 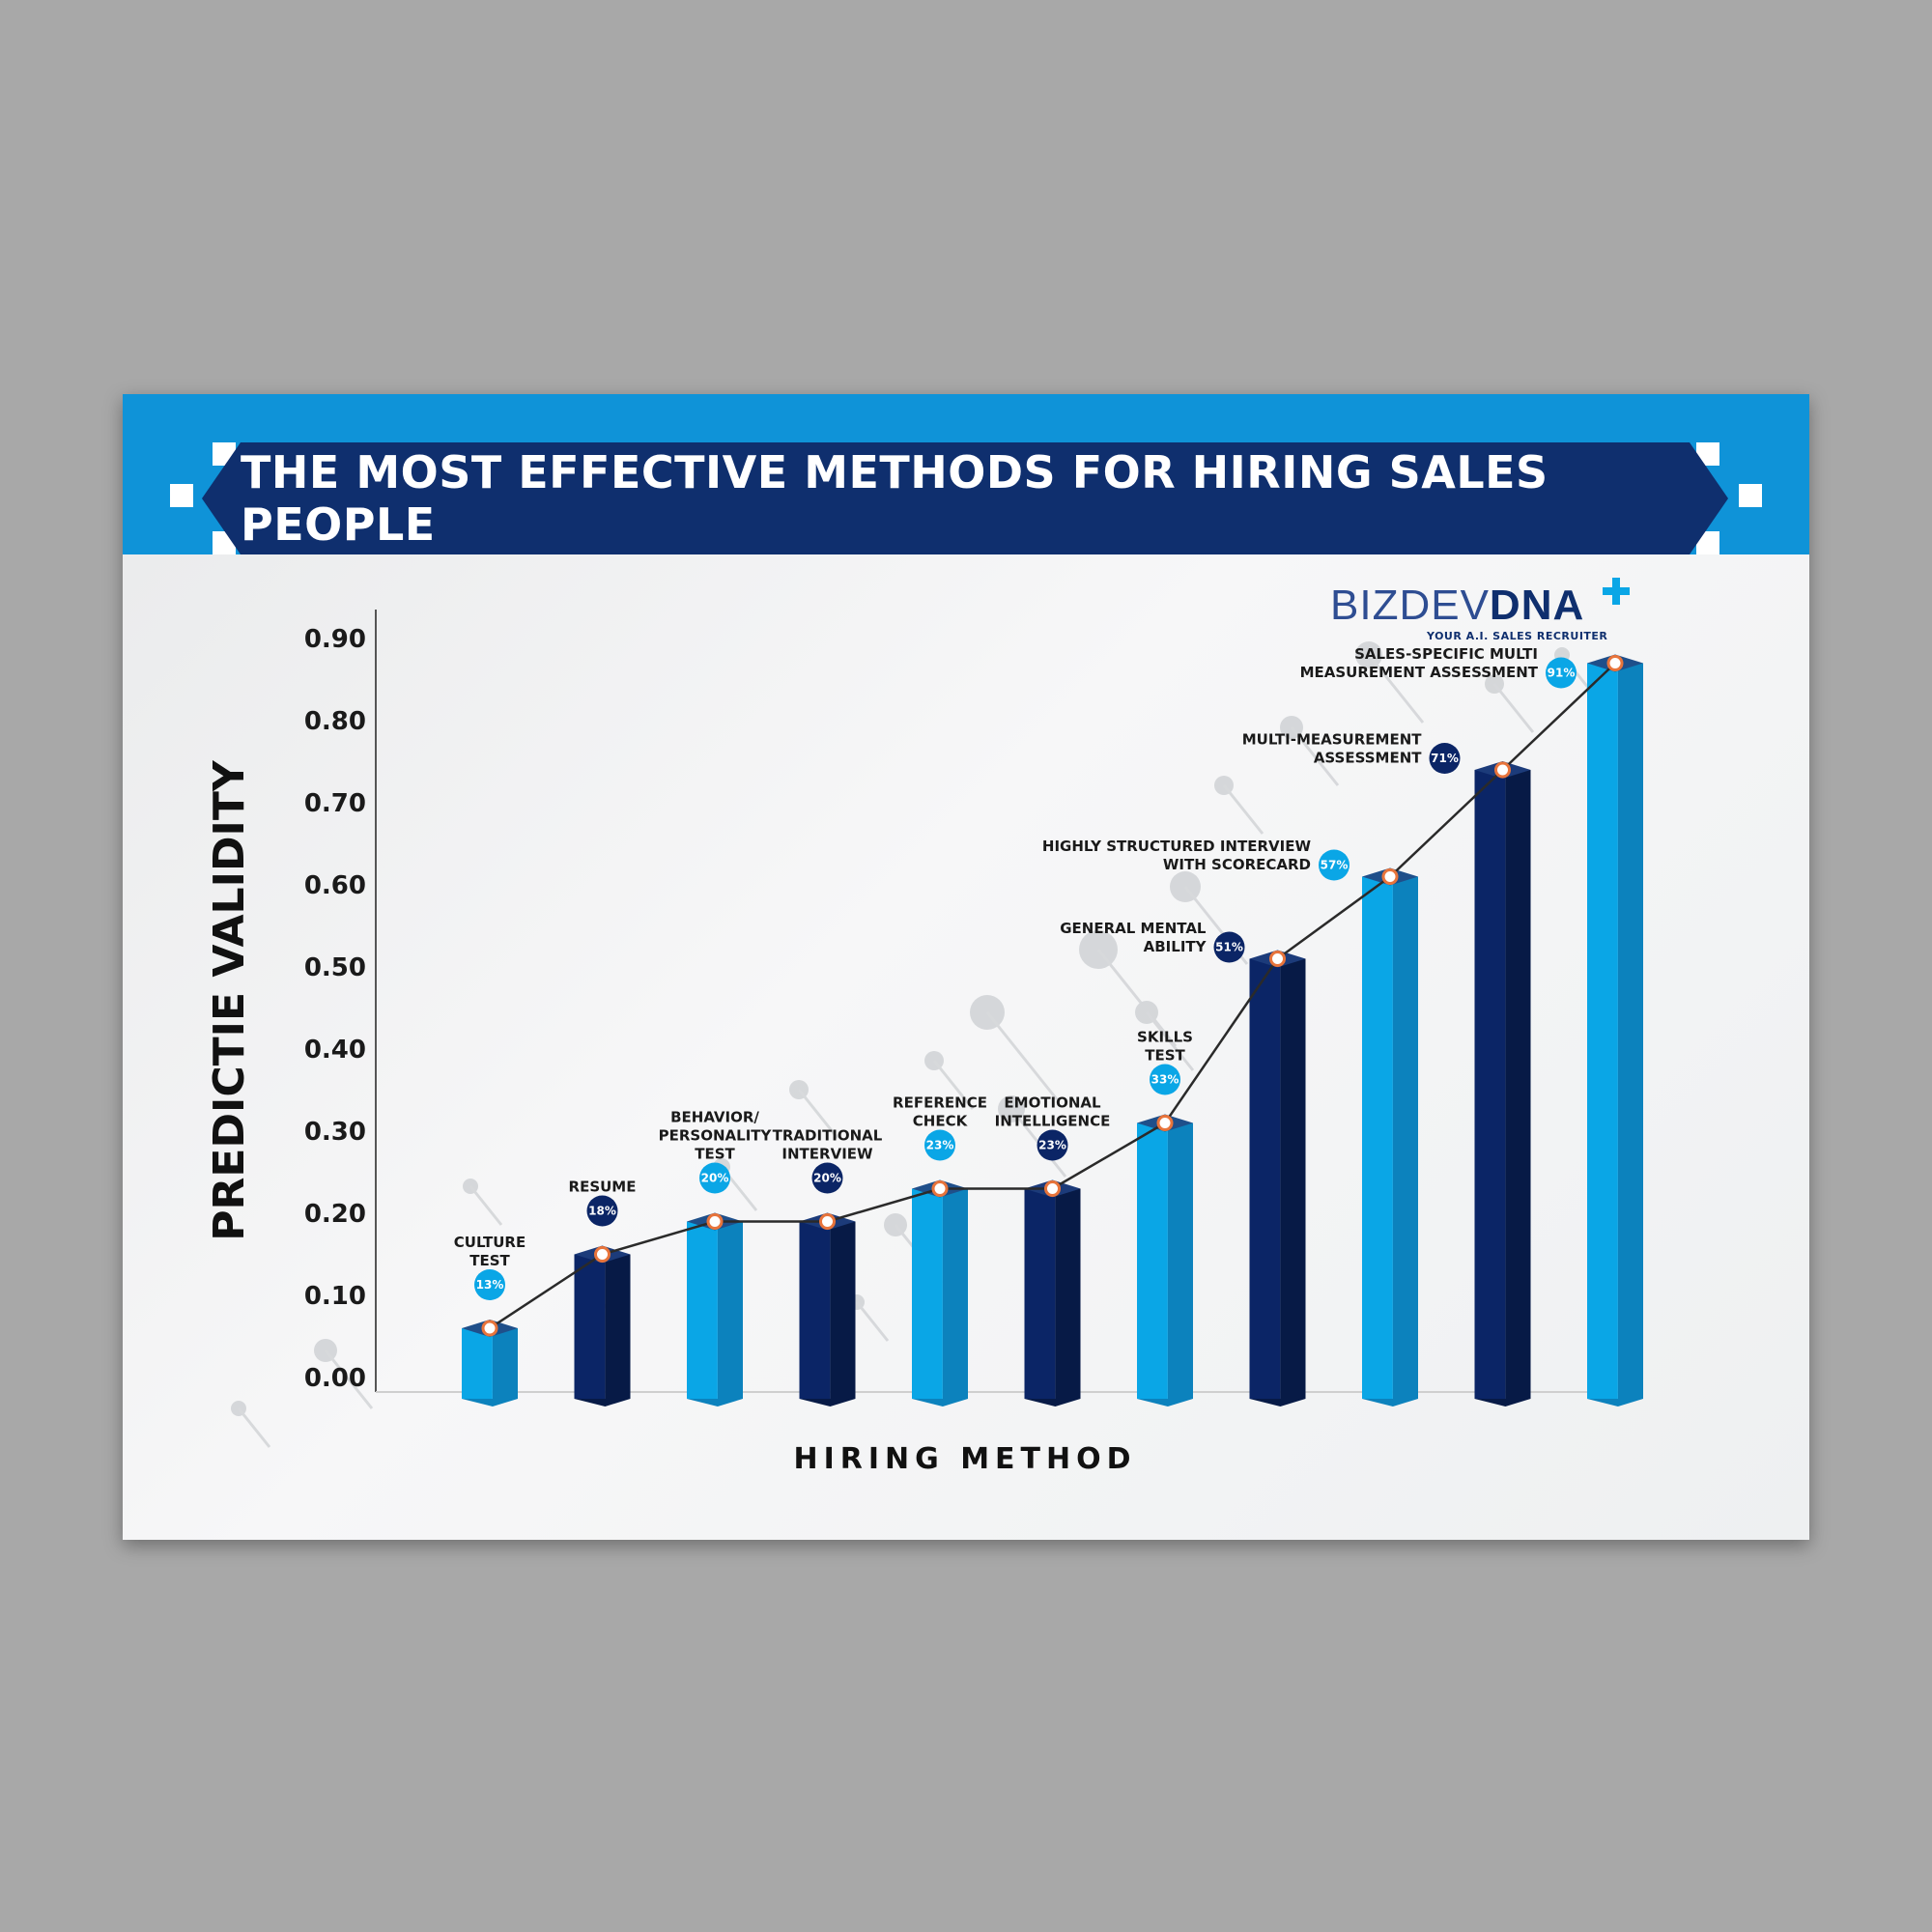 I want to click on percent-badge-text: 51%, so click(x=1229, y=947).